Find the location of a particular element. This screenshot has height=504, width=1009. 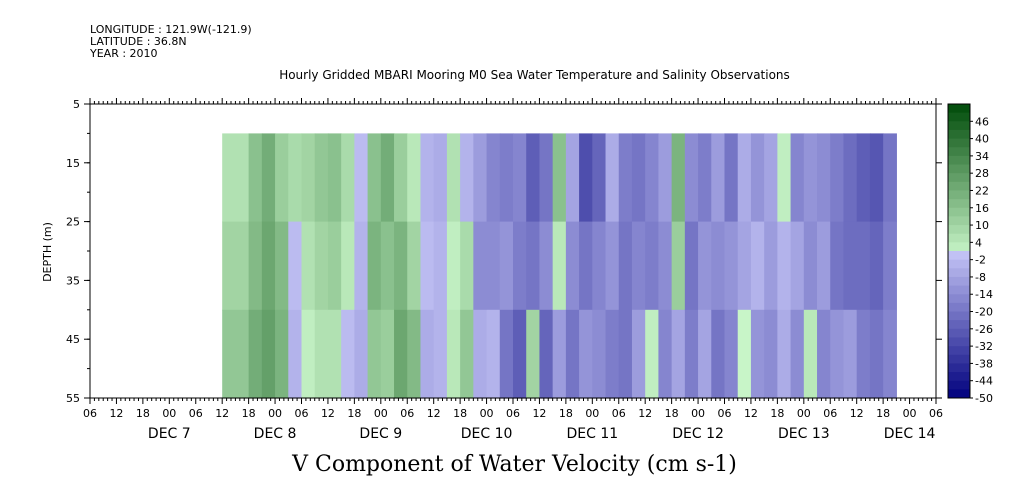

x-axis-title: V Component of Water Velocity (cm s-1) is located at coordinates (514, 464).